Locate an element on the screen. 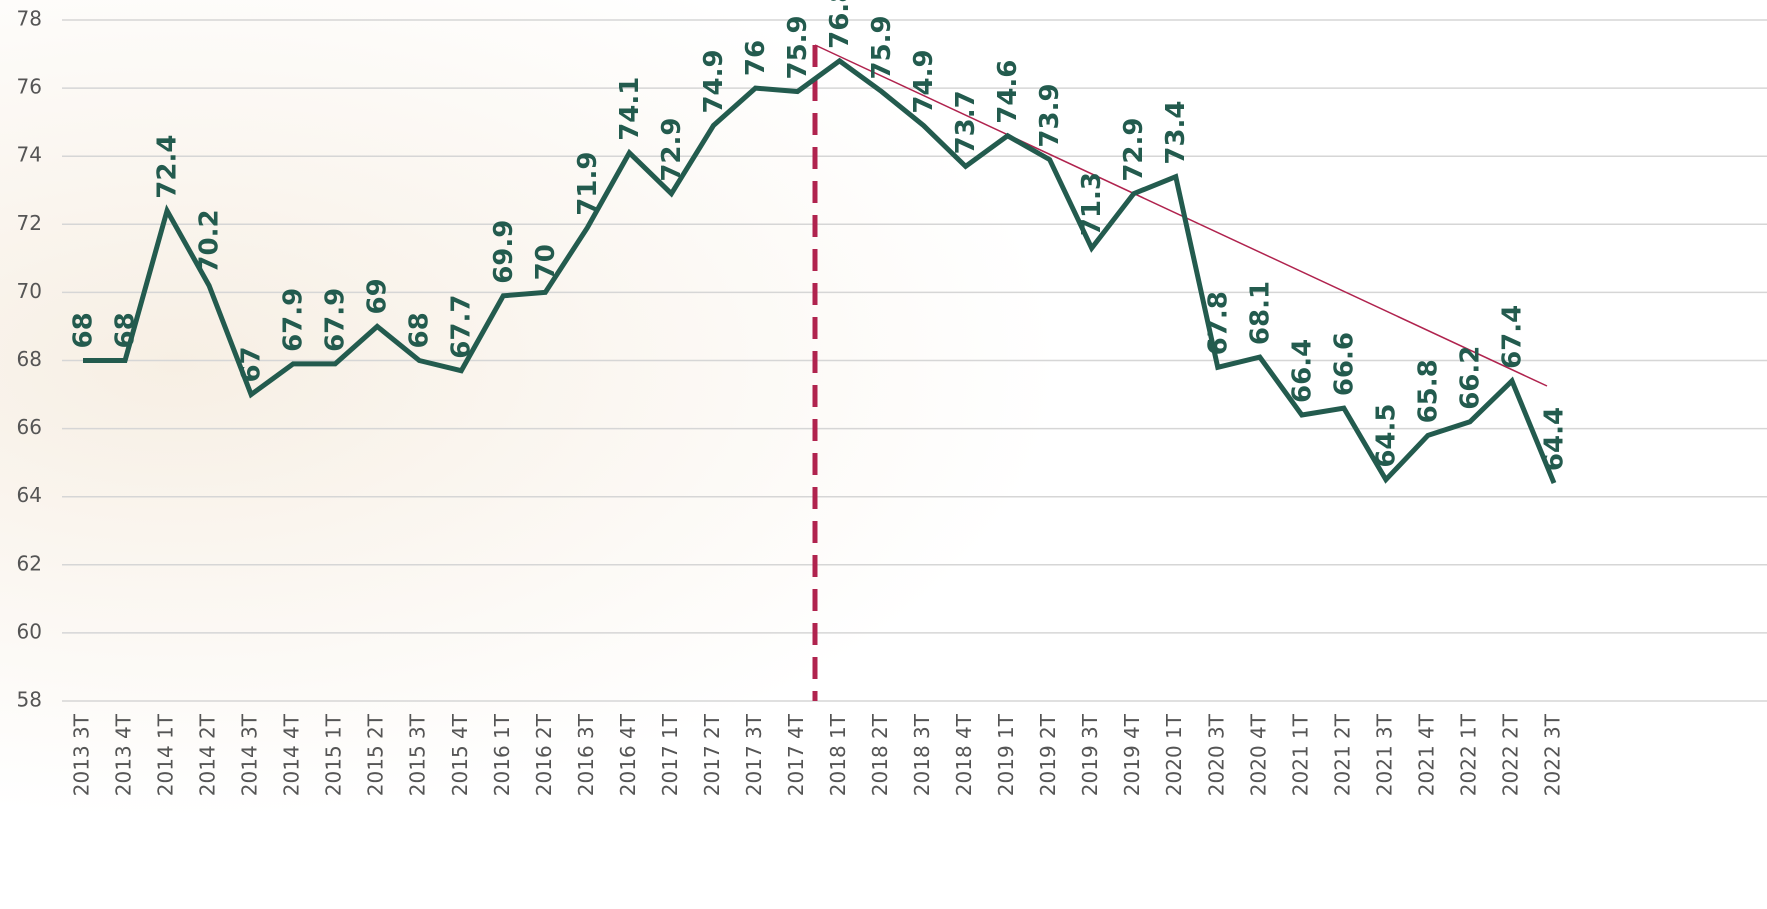 Image resolution: width=1767 pixels, height=909 pixels. x-tick-label: 2020 3T is located at coordinates (1216, 754).